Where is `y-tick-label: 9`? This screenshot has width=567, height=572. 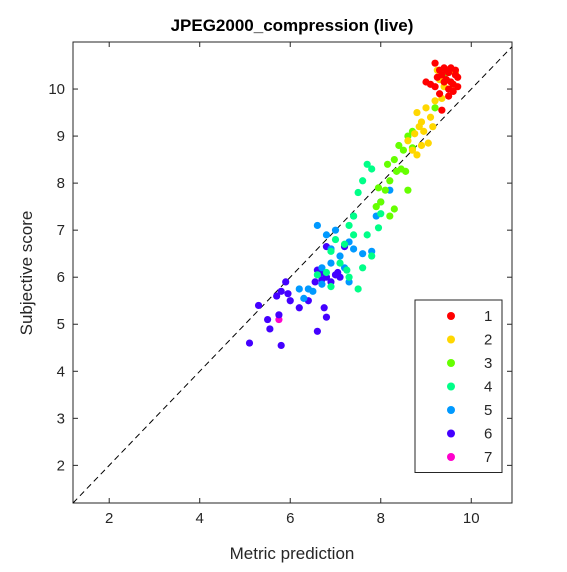
y-tick-label: 9 is located at coordinates (61, 136).